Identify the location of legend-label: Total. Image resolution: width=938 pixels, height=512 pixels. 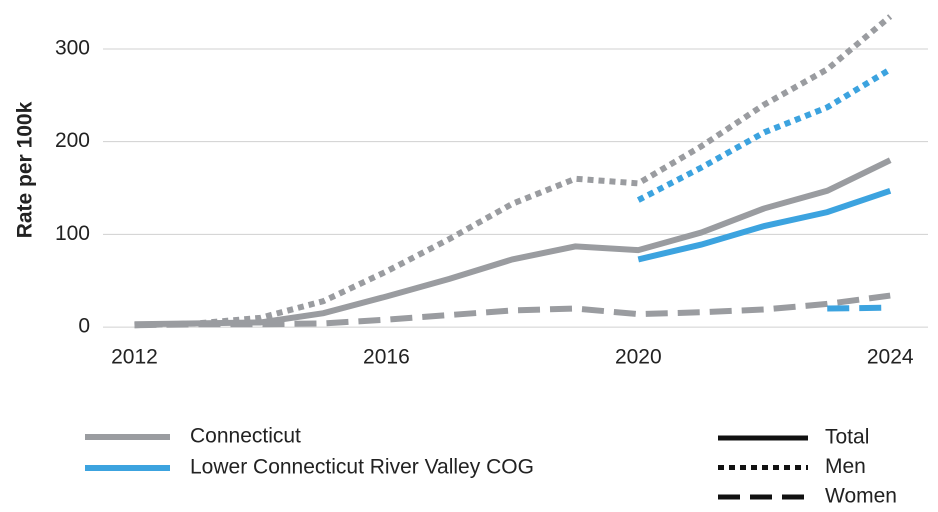
(847, 437).